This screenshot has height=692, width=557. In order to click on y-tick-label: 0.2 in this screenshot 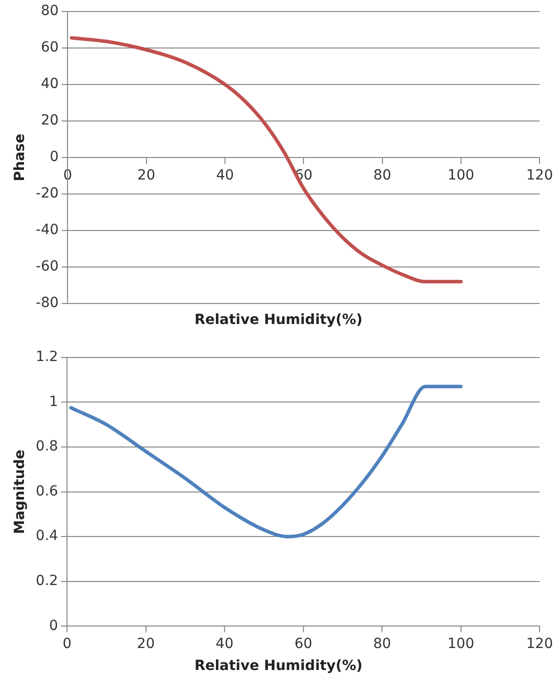, I will do `click(47, 581)`.